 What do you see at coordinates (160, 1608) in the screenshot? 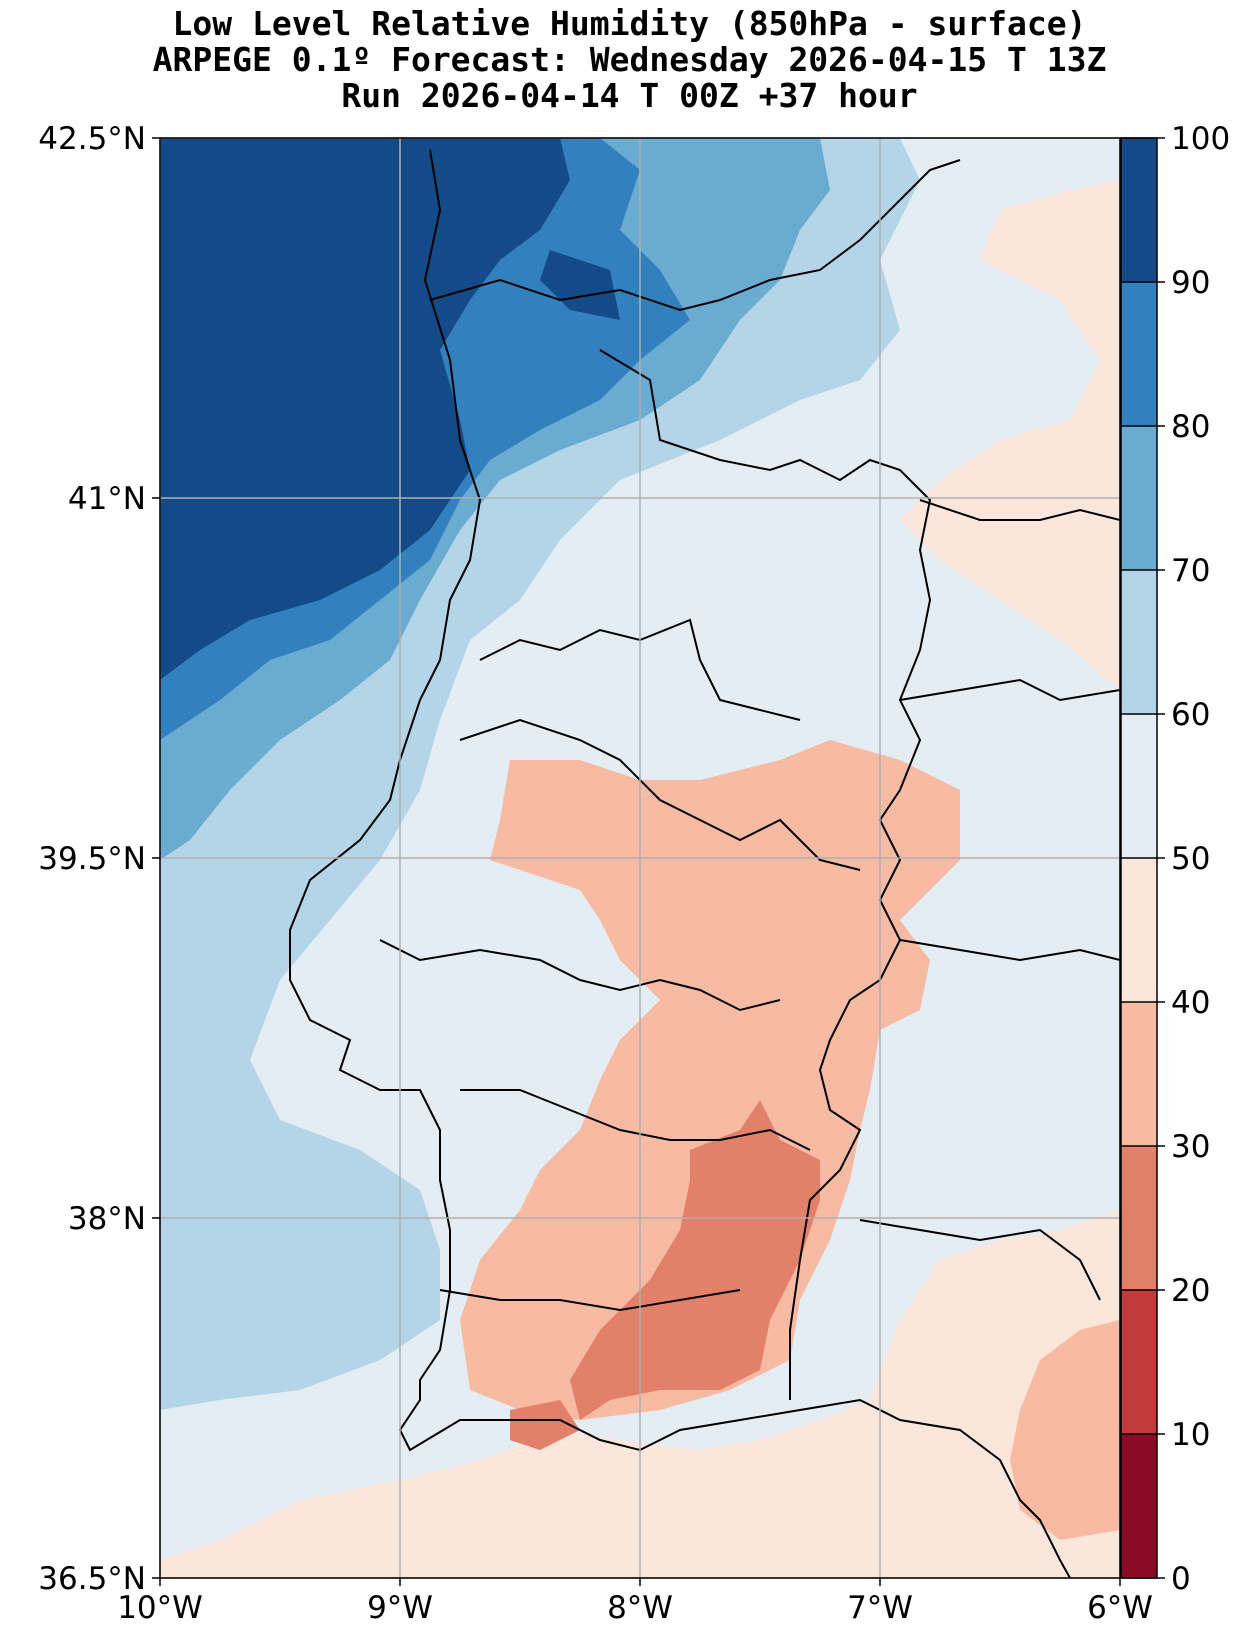
I see `x-tick-label: 10°W` at bounding box center [160, 1608].